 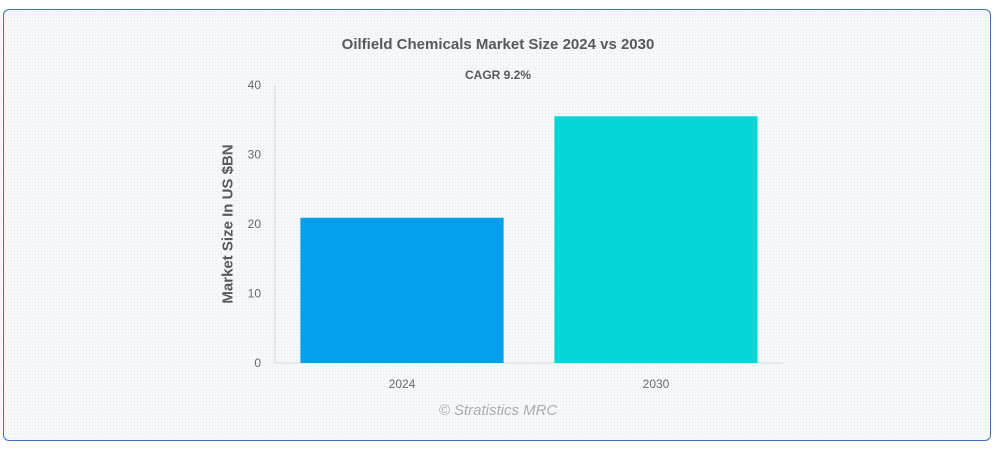 I want to click on x-tick-label: 2030, so click(x=656, y=384).